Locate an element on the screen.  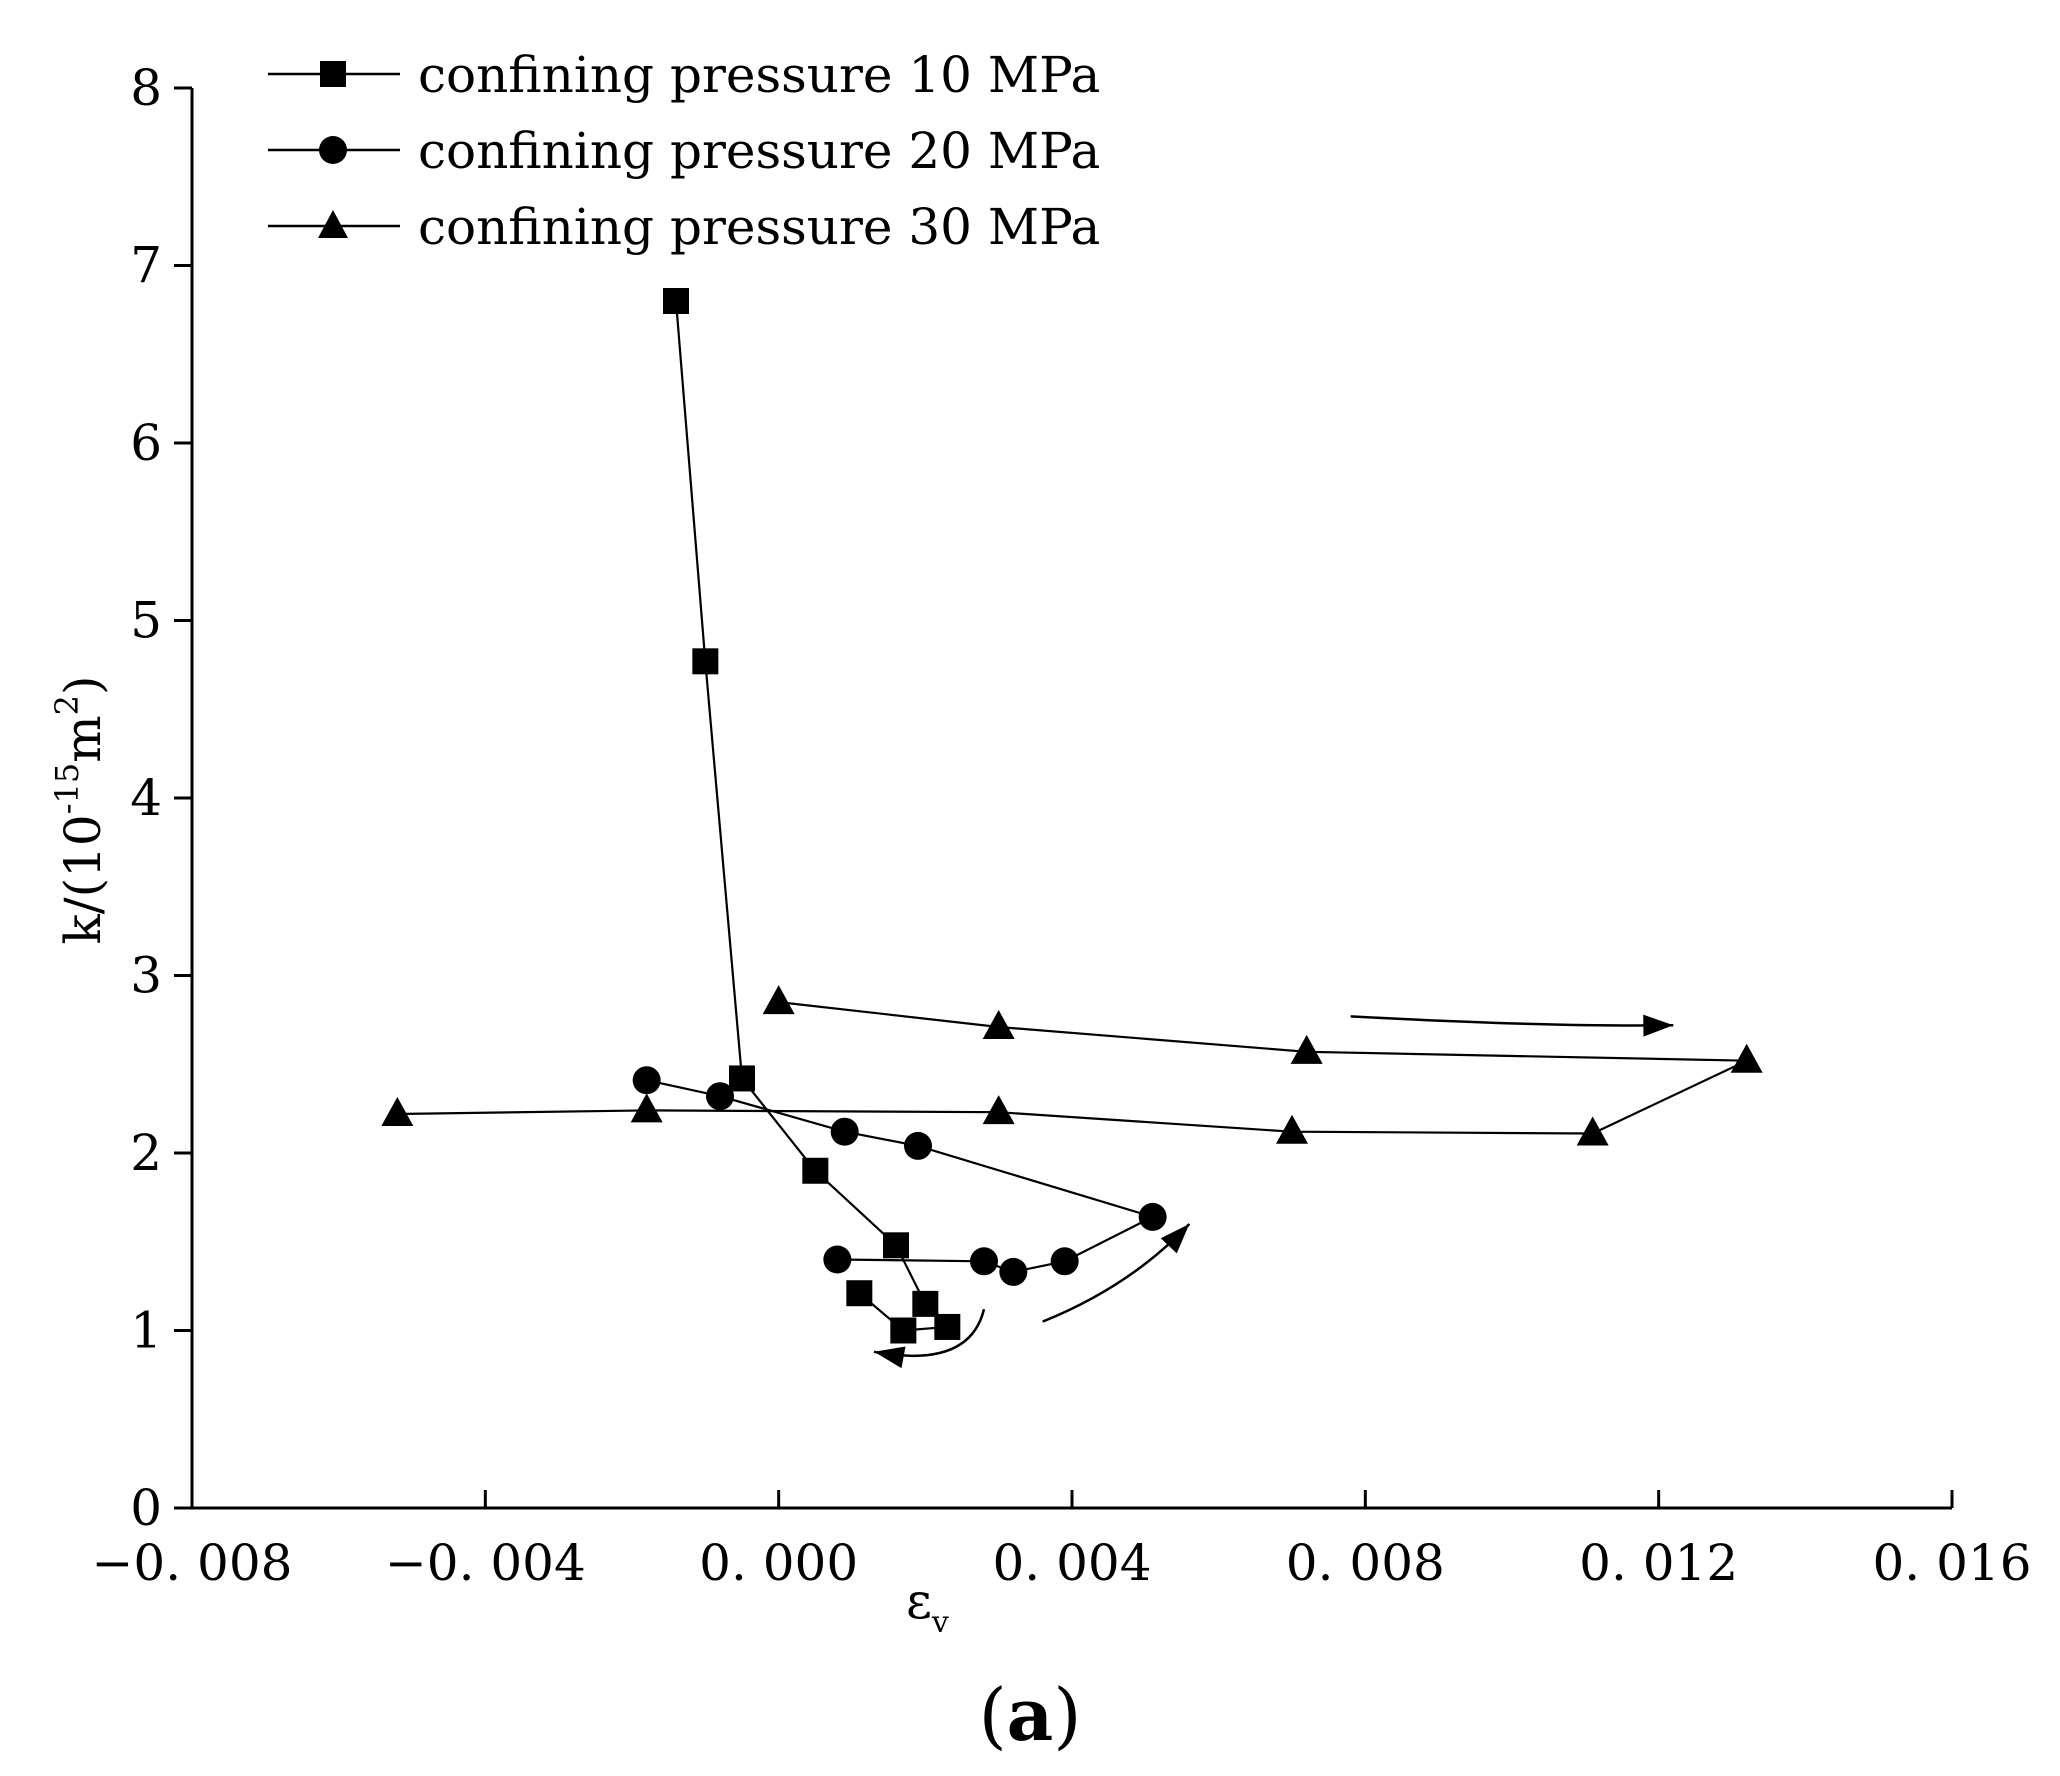
y-tick-label: 5 is located at coordinates (146, 621).